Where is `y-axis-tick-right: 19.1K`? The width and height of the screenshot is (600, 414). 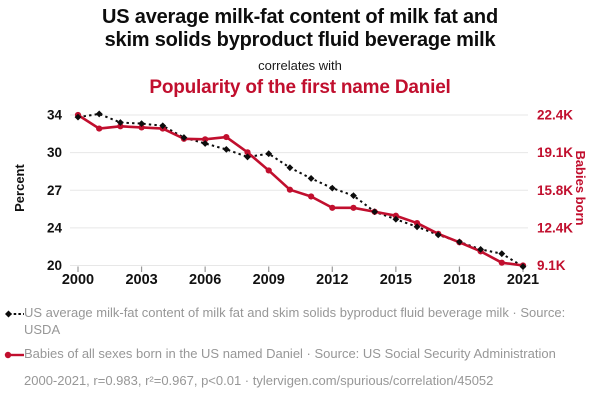 y-axis-tick-right: 19.1K is located at coordinates (555, 152).